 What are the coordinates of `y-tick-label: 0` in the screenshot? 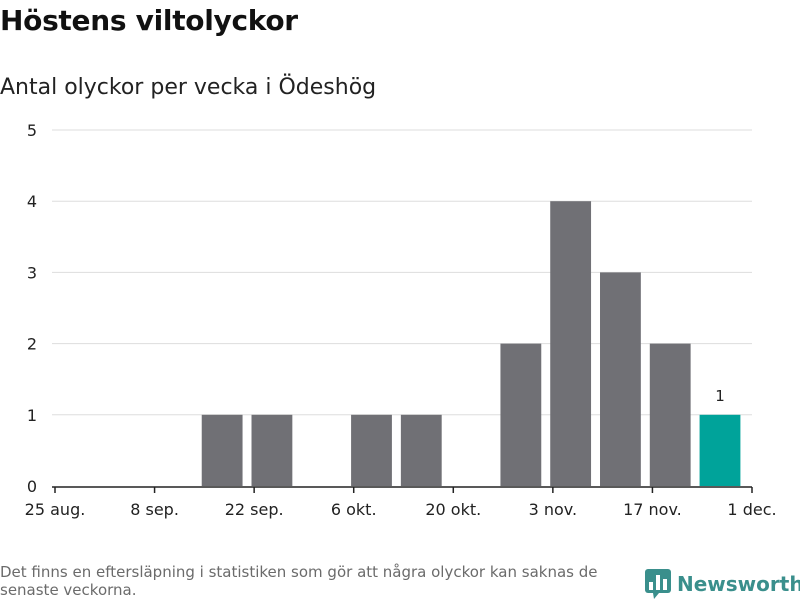 It's located at (32, 486).